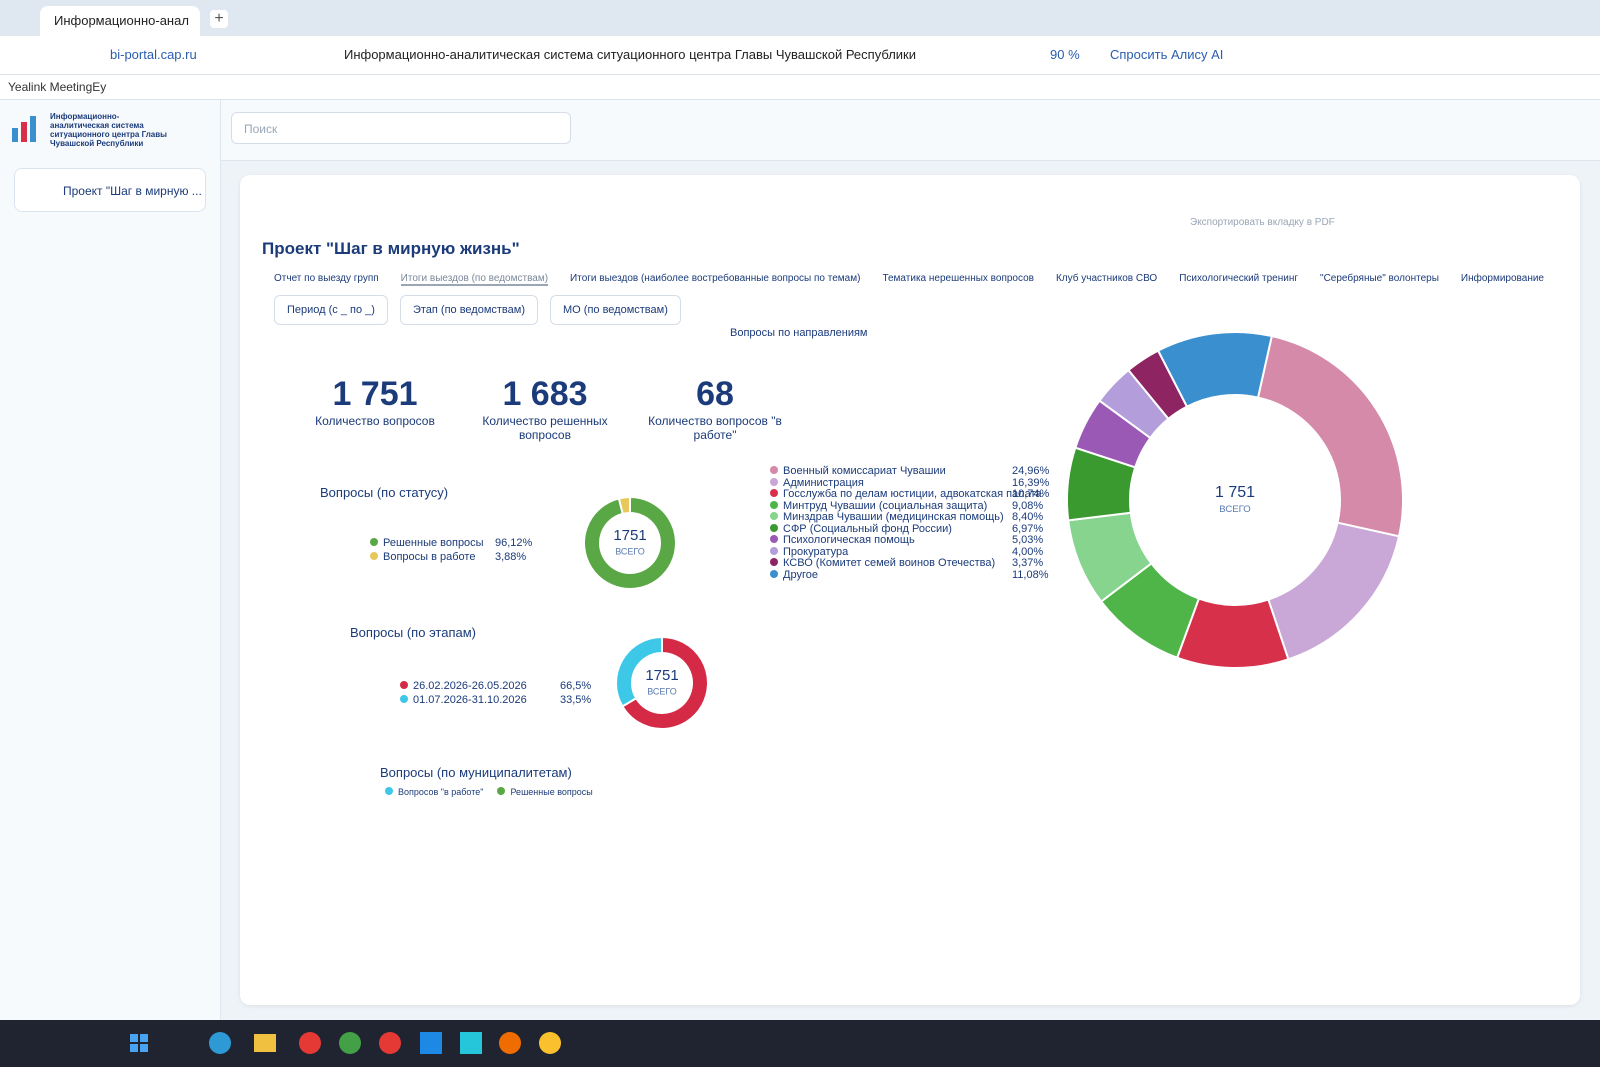  What do you see at coordinates (1167, 54) in the screenshot?
I see `alice-button: Спросить Алису AI` at bounding box center [1167, 54].